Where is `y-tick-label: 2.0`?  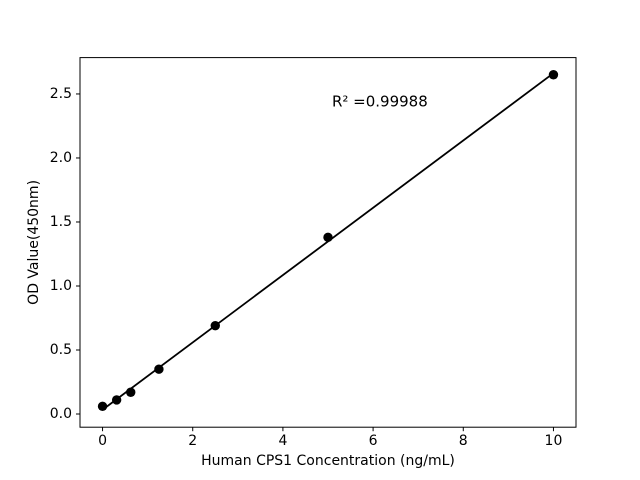 y-tick-label: 2.0 is located at coordinates (61, 158).